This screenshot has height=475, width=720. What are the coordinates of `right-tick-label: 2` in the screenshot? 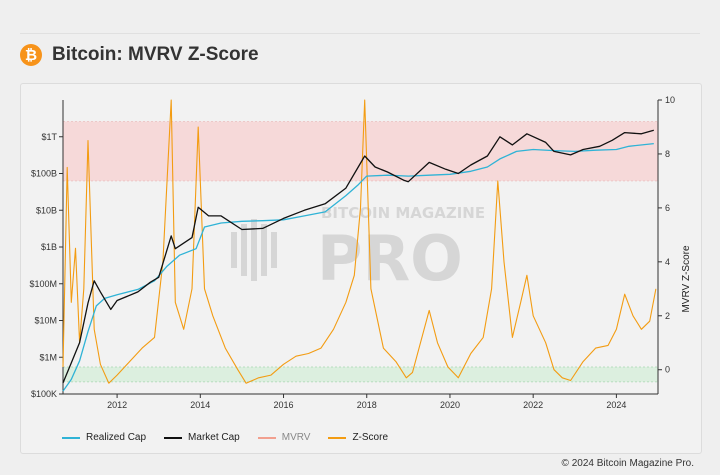 It's located at (667, 316).